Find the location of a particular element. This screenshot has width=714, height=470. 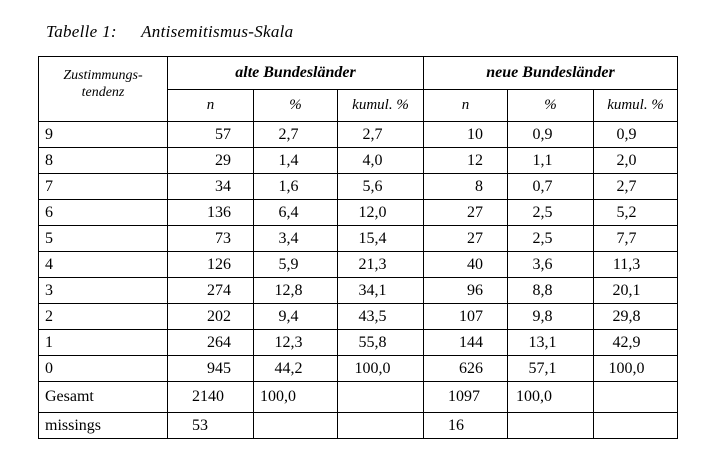

cell-n-west: 57 is located at coordinates (210, 134).